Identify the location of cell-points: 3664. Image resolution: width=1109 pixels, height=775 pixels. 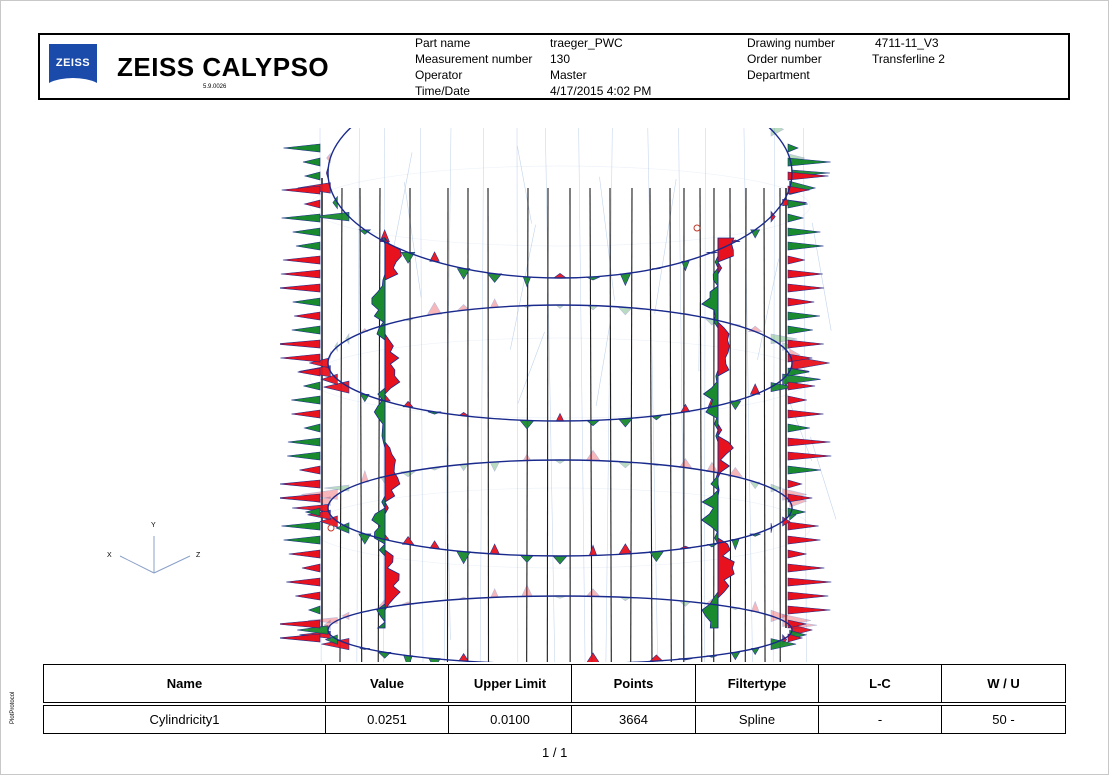
(633, 719).